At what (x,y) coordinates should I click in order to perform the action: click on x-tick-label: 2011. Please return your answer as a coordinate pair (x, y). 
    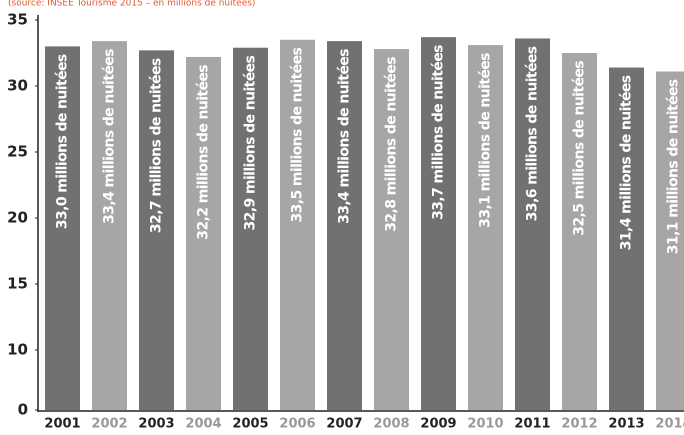
    Looking at the image, I should click on (532, 424).